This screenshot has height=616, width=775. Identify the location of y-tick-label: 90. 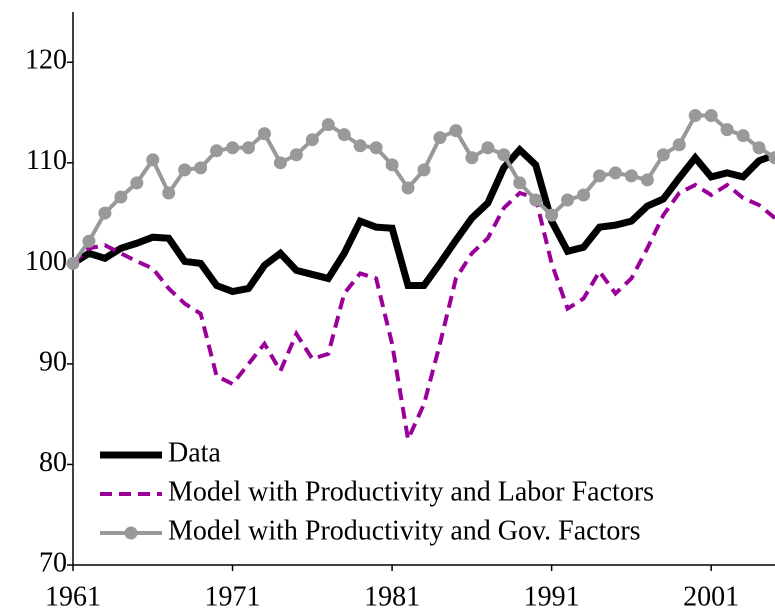
(53, 361).